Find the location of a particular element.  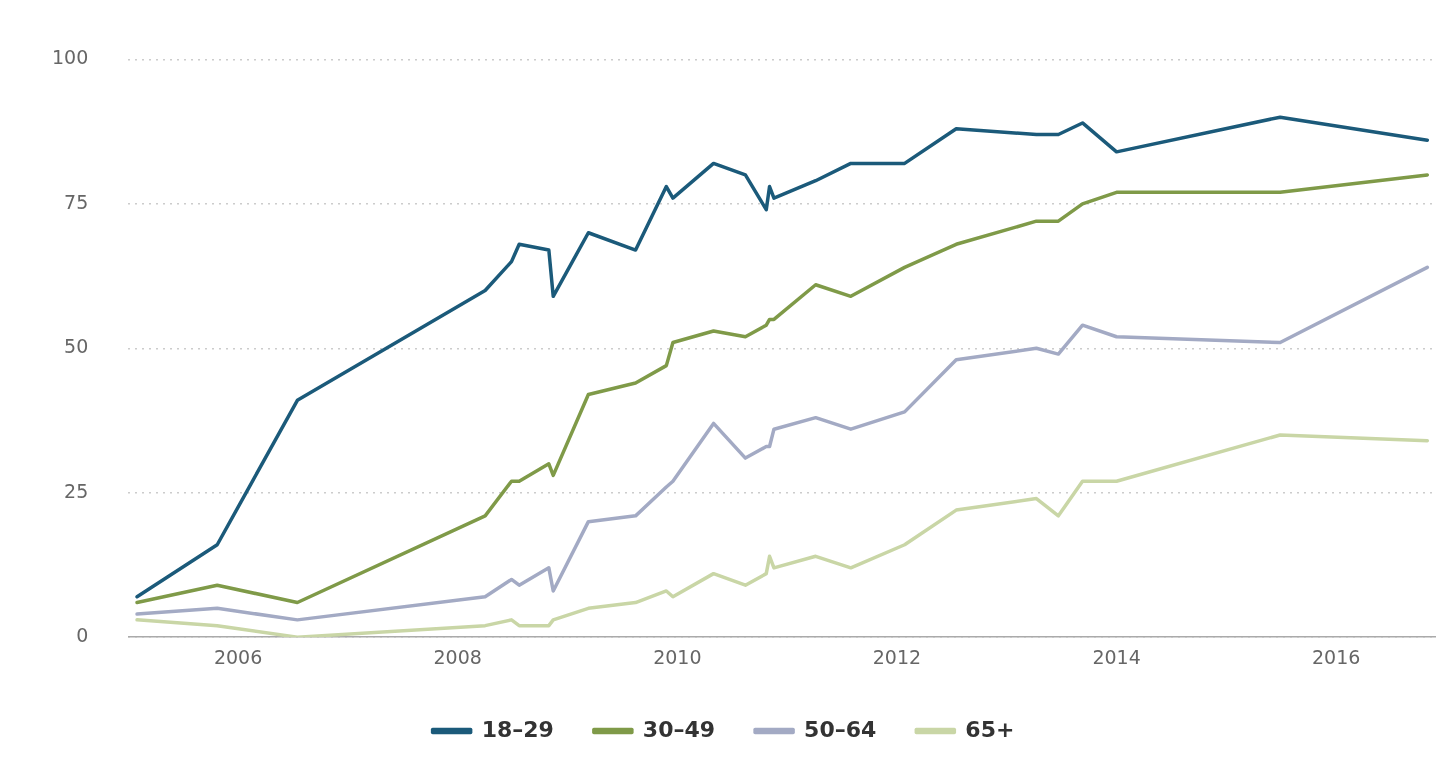

y-tick-label: 100 is located at coordinates (70, 57).